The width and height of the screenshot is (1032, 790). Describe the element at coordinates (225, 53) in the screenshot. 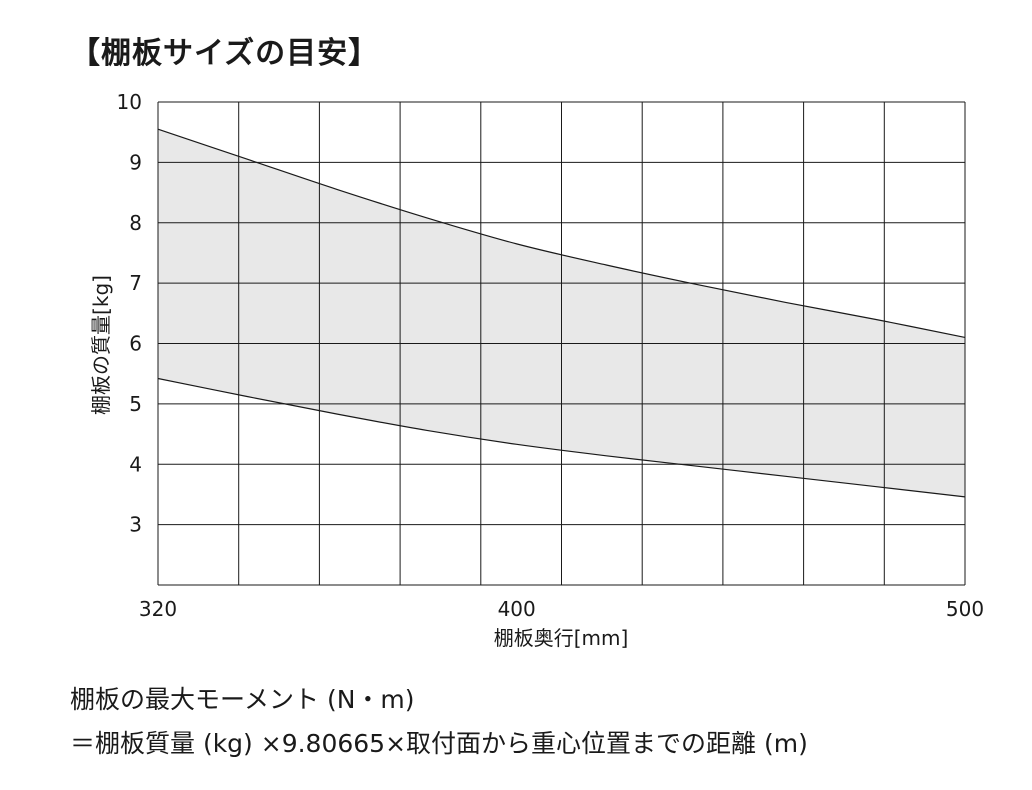

I see `chart-title: 【棚板サイズの目安】` at that location.